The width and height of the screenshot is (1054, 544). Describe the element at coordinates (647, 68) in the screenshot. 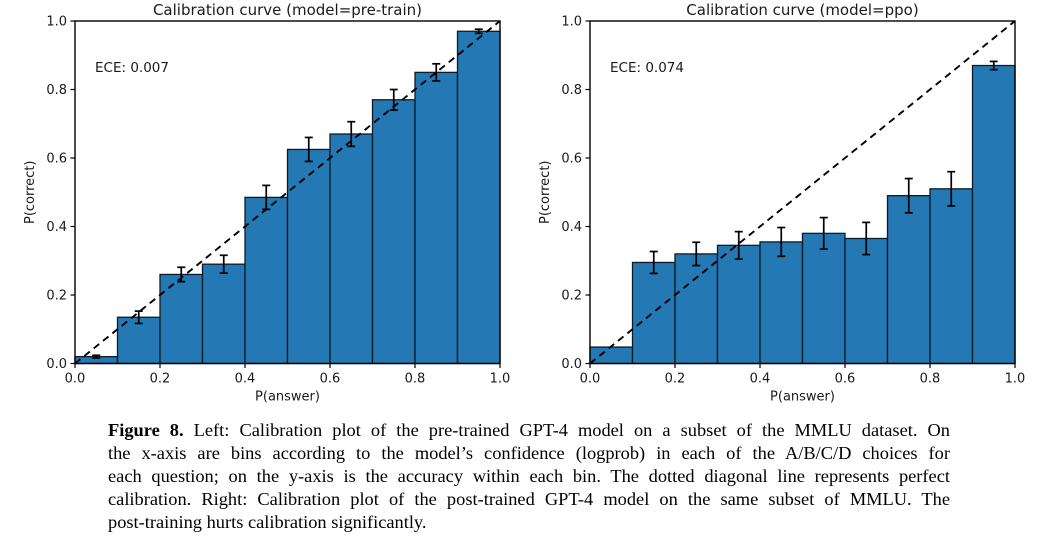

I see `ece-annotation: ECE: 0.074` at that location.